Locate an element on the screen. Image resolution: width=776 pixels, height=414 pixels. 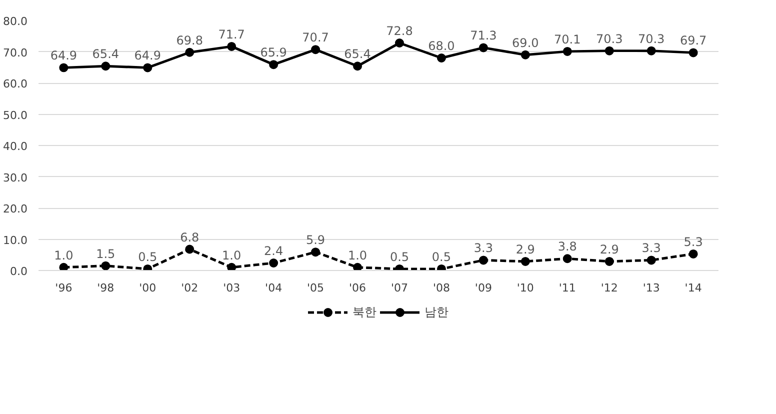
y-tick-label: 80.0 is located at coordinates (15, 21).